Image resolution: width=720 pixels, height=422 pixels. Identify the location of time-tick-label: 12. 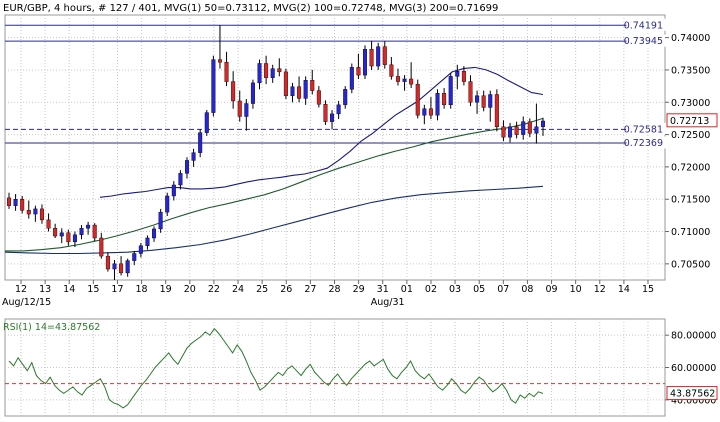
(600, 289).